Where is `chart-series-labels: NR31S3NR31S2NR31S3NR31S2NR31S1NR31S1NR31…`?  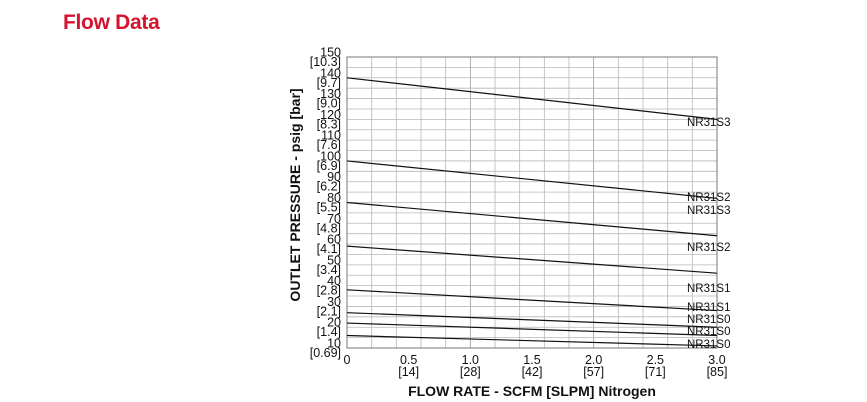
chart-series-labels: NR31S3NR31S2NR31S3NR31S2NR31S1NR31S1NR31… is located at coordinates (708, 234).